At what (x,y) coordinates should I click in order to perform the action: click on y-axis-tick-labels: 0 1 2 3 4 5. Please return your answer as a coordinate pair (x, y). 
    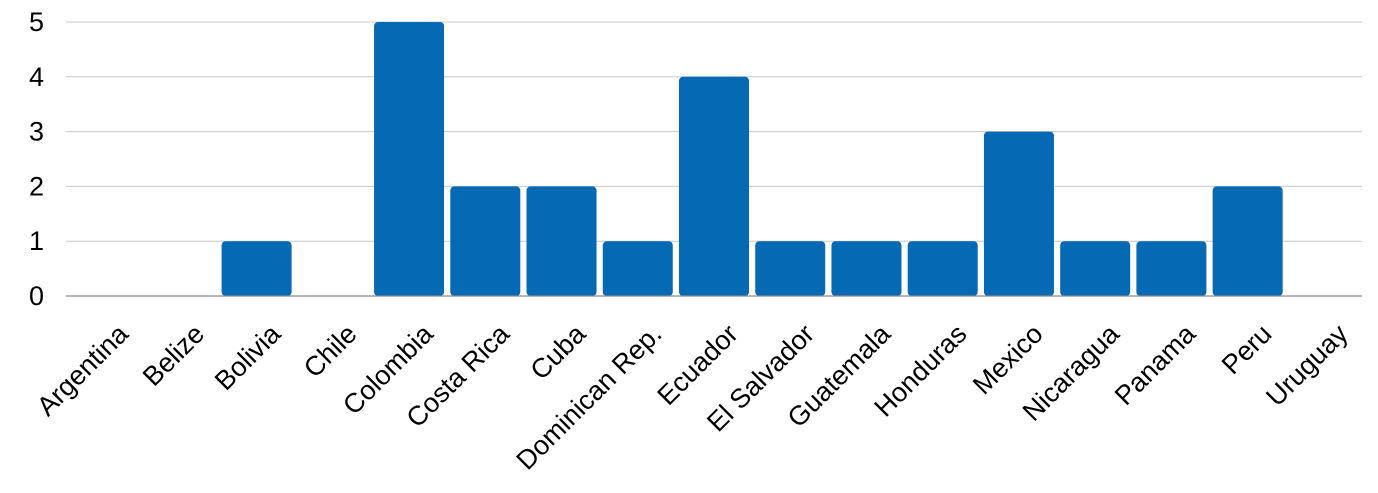
    Looking at the image, I should click on (36, 159).